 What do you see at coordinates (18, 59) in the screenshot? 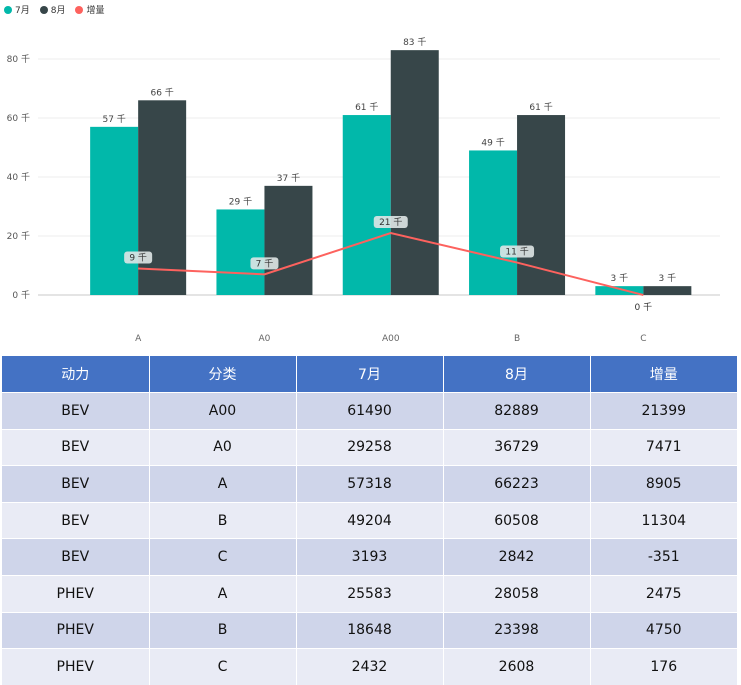
I see `y-tick-label: 80 千` at bounding box center [18, 59].